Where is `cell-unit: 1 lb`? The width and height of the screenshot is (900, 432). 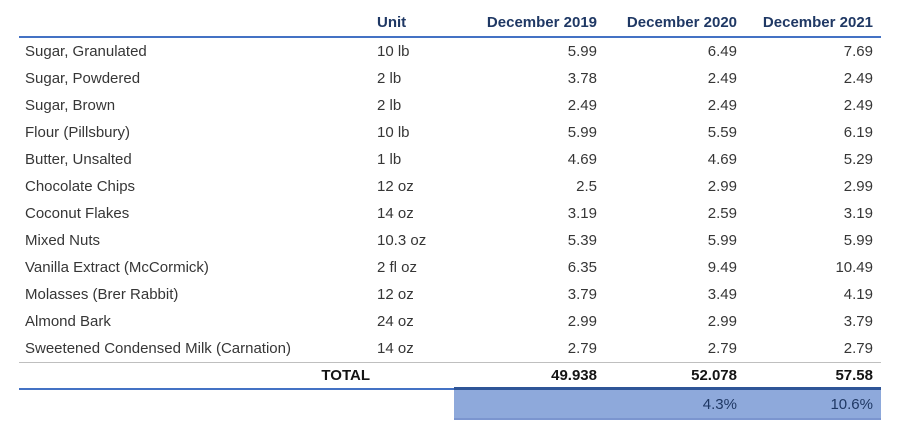
cell-unit: 1 lb is located at coordinates (389, 159).